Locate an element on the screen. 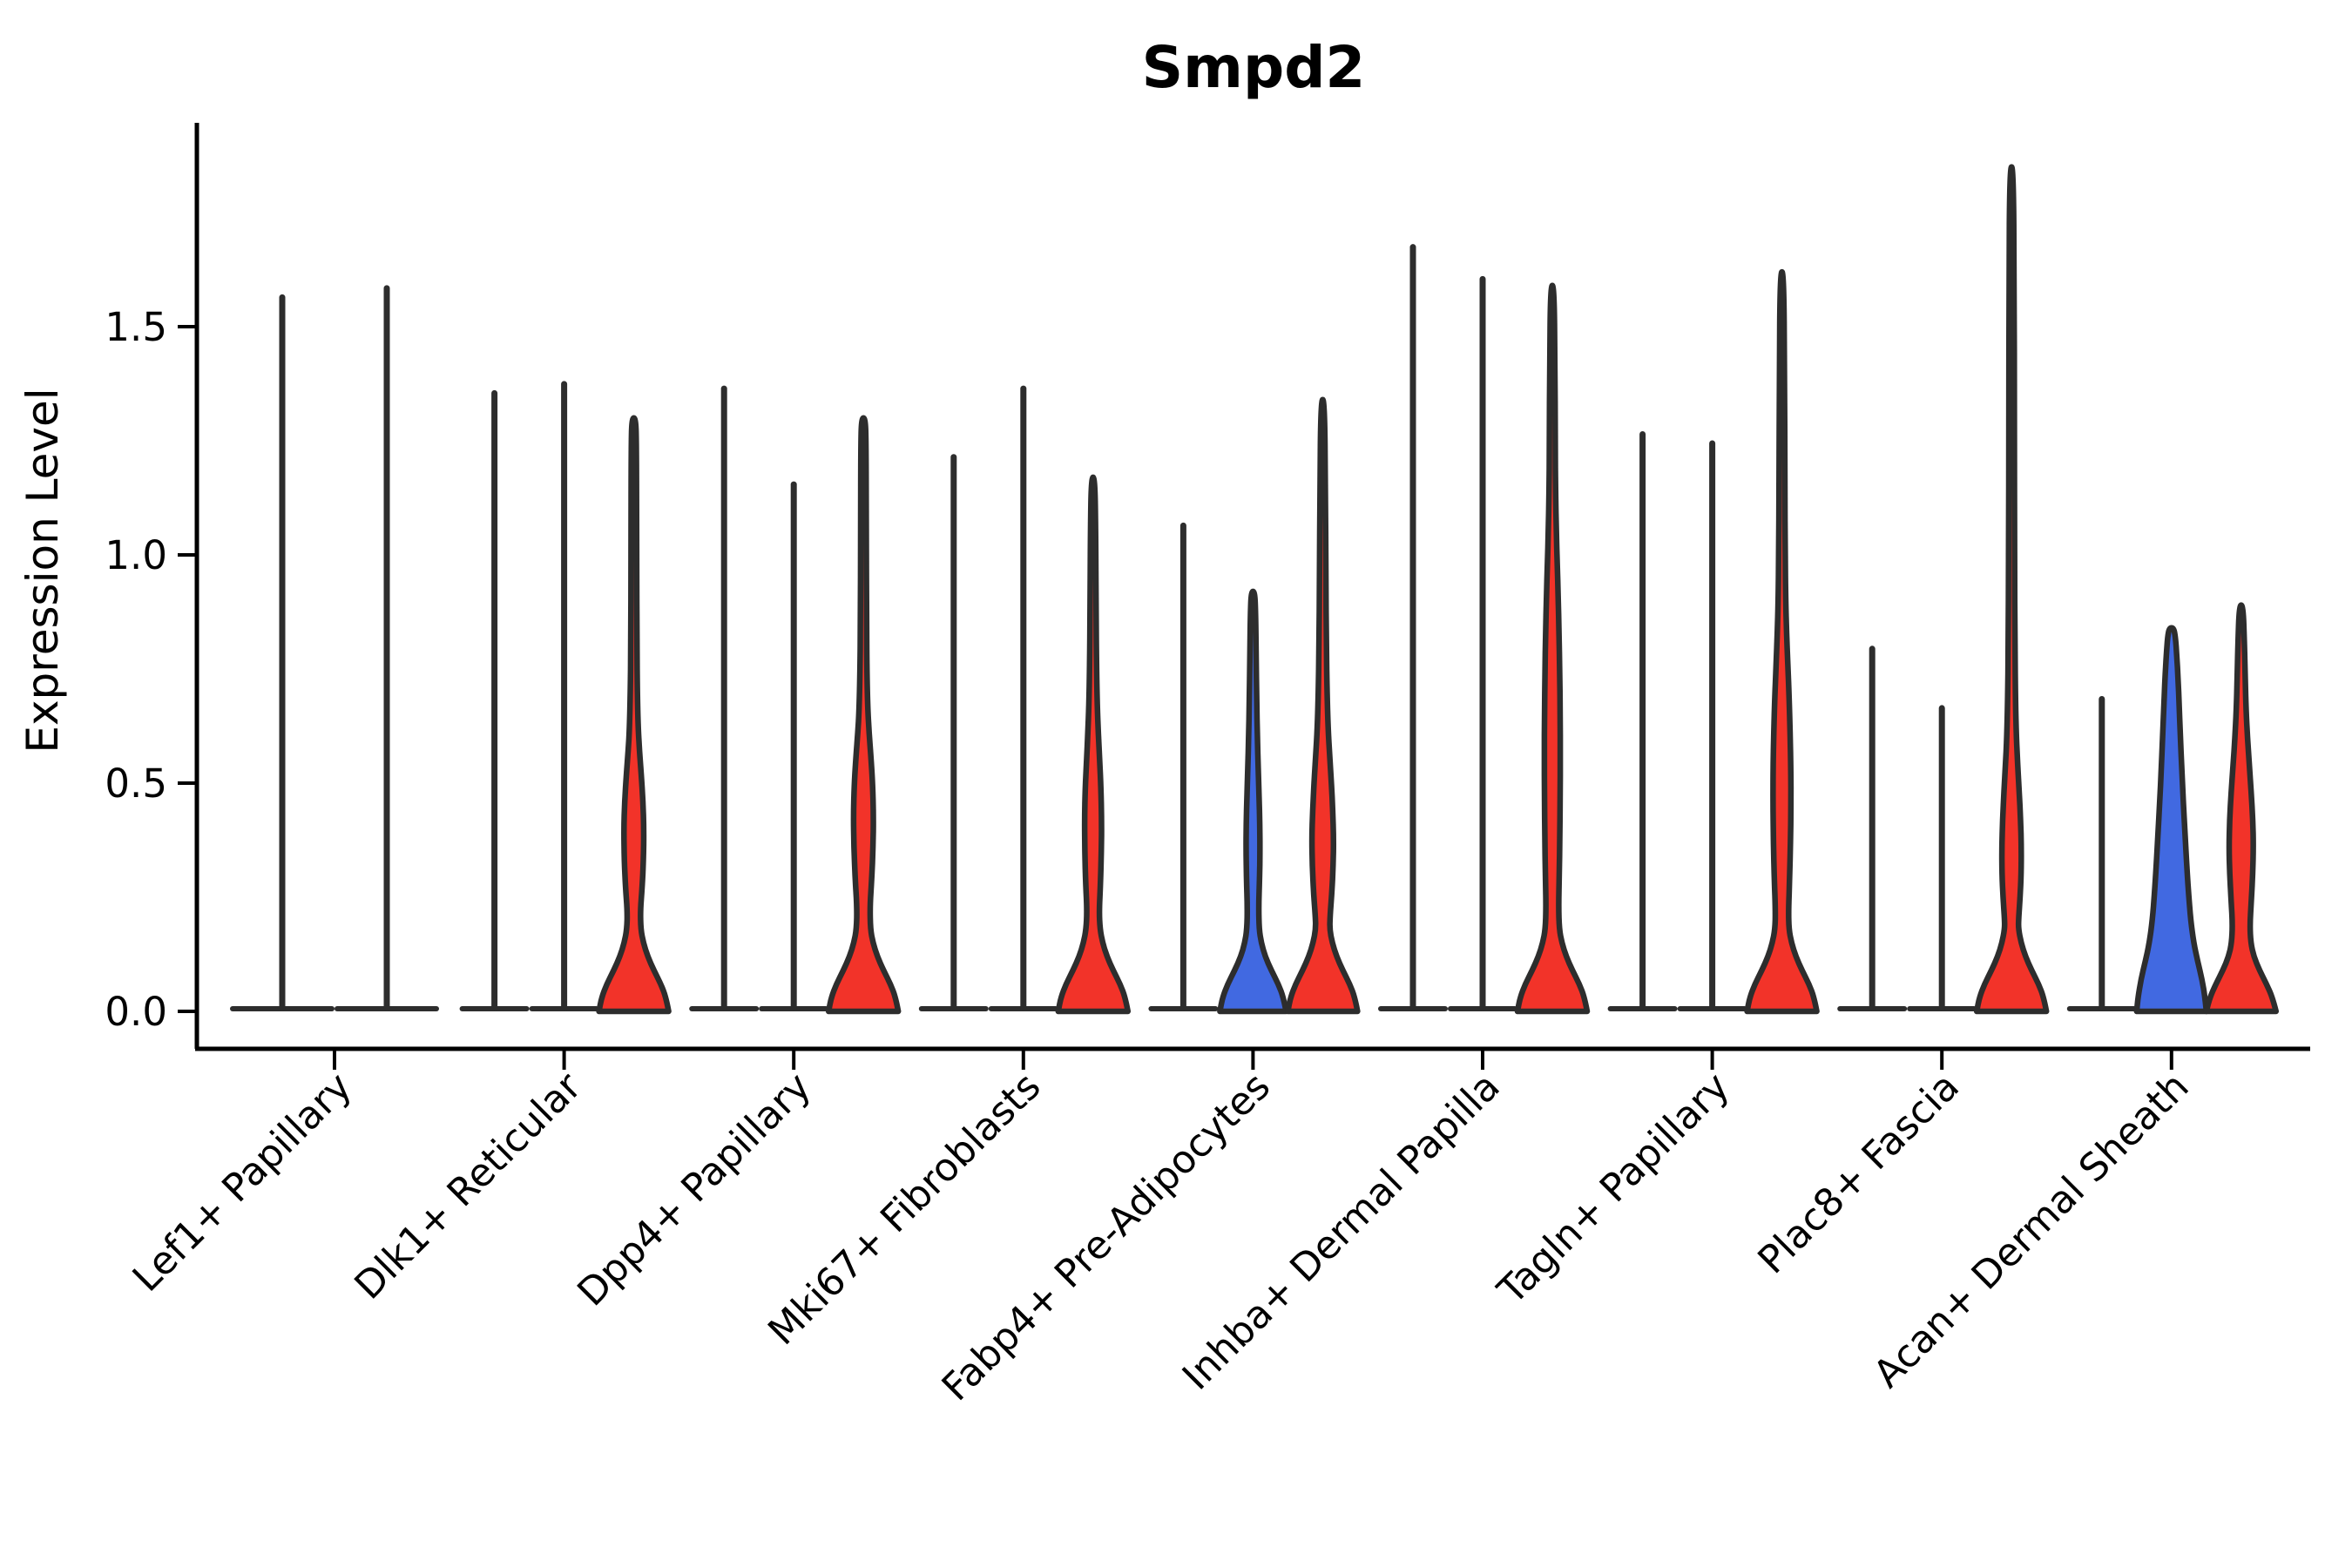 The width and height of the screenshot is (2352, 1568). y-tick-label-2: 1.0 is located at coordinates (136, 555).